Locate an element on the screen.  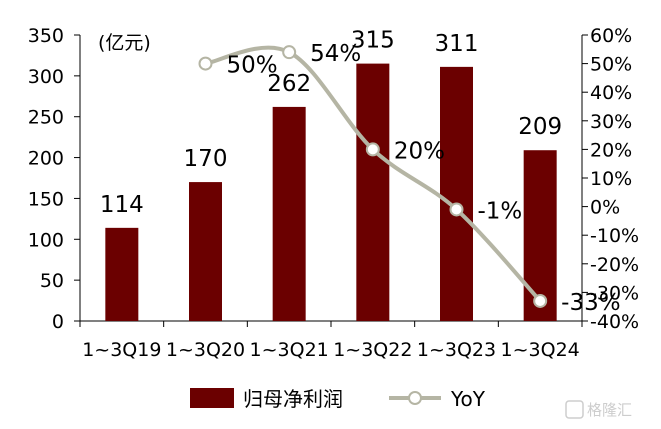
bar-data-label: 114 is located at coordinates (122, 205).